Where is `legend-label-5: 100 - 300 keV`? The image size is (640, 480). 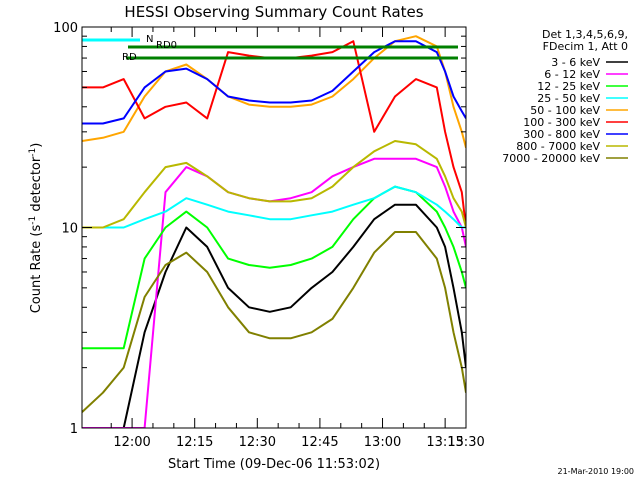 legend-label-5: 100 - 300 keV is located at coordinates (561, 122).